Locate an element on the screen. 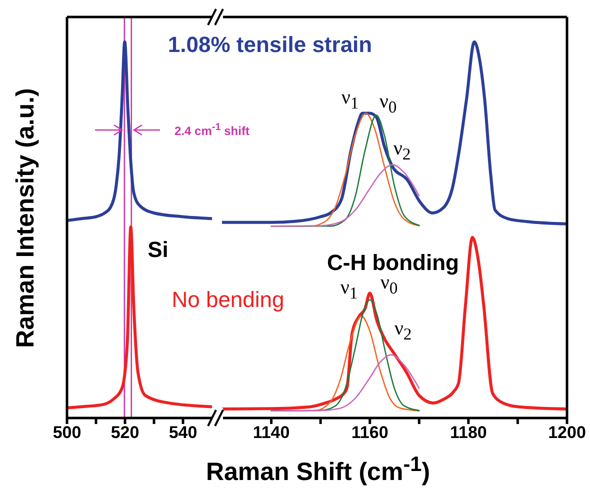  x-tick-label: 500 is located at coordinates (67, 432).